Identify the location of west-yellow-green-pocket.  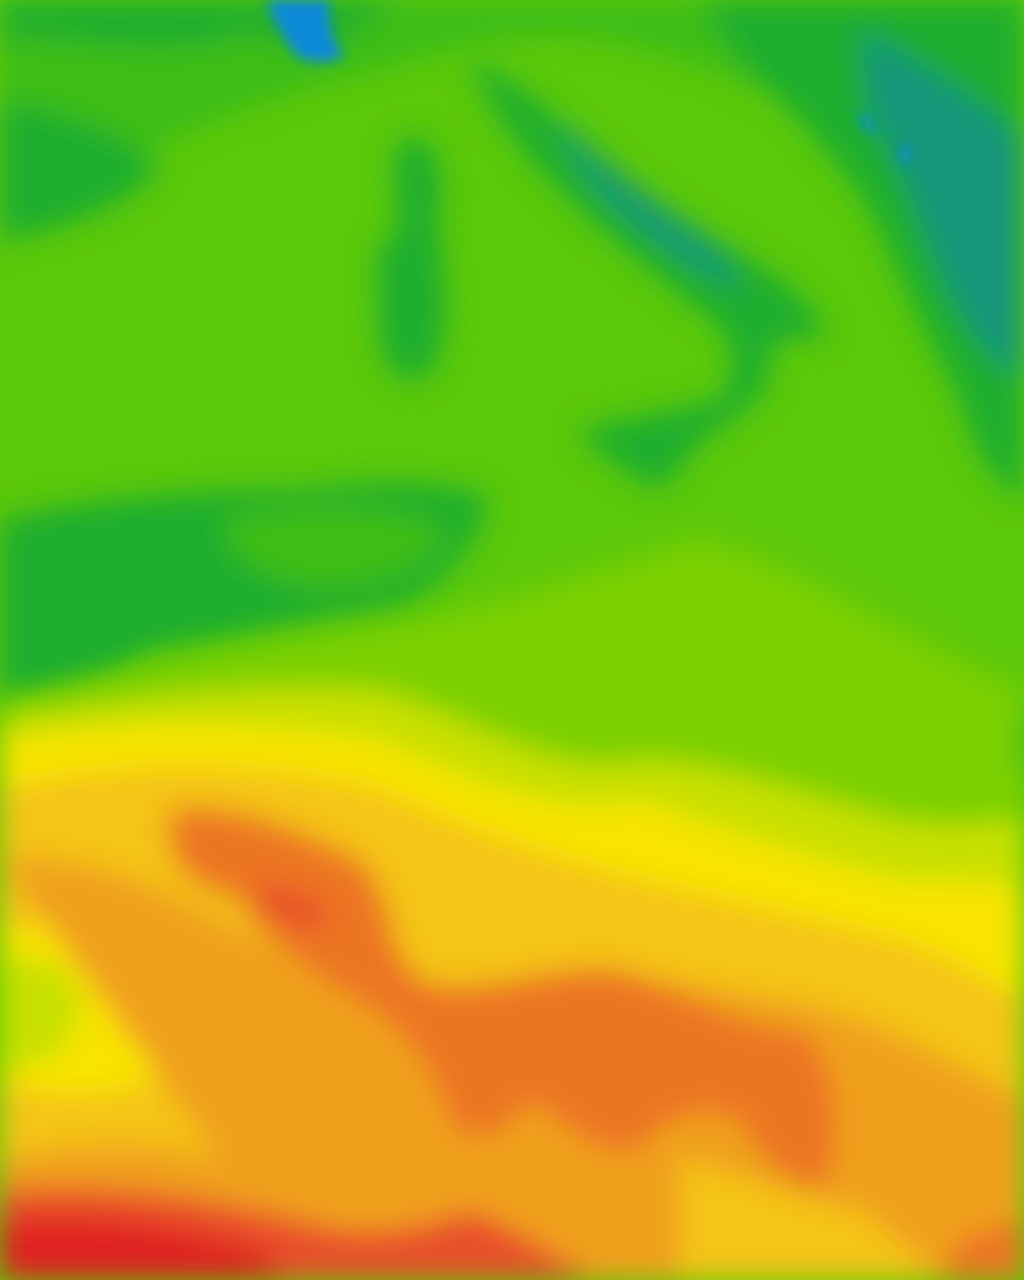
(40, 1013).